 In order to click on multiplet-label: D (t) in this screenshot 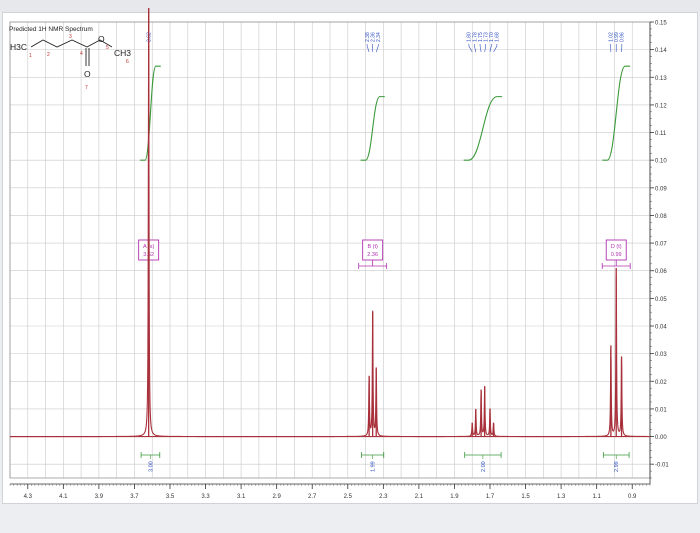, I will do `click(616, 247)`.